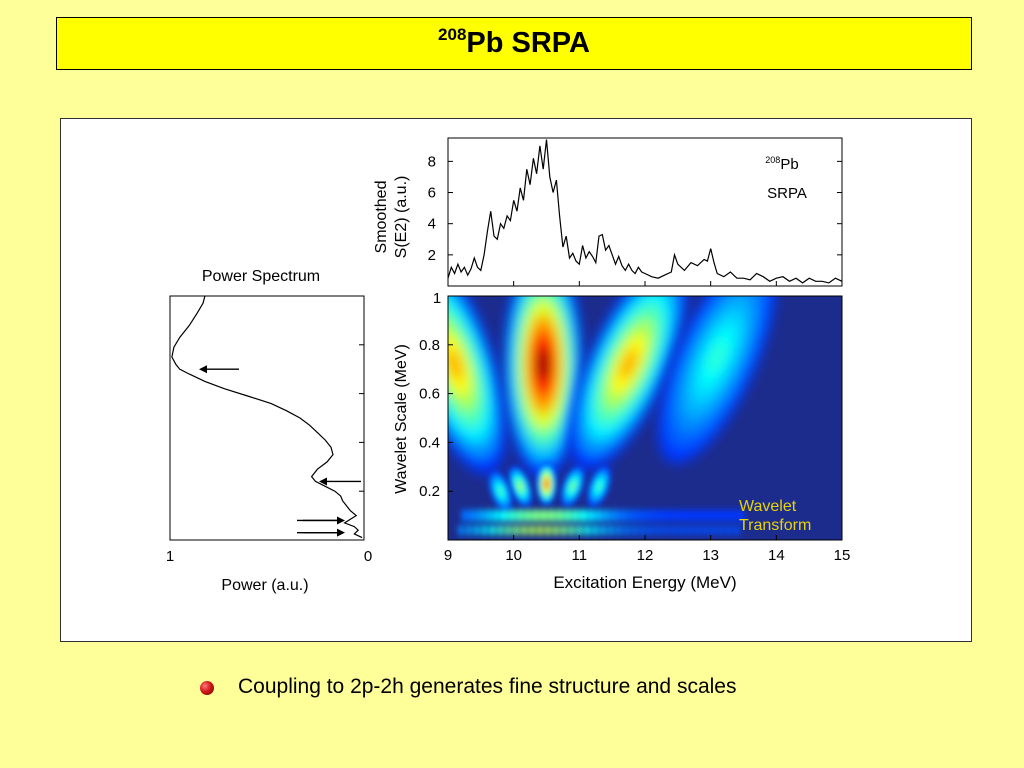 Image resolution: width=1024 pixels, height=768 pixels. What do you see at coordinates (207, 688) in the screenshot?
I see `bullet-icon` at bounding box center [207, 688].